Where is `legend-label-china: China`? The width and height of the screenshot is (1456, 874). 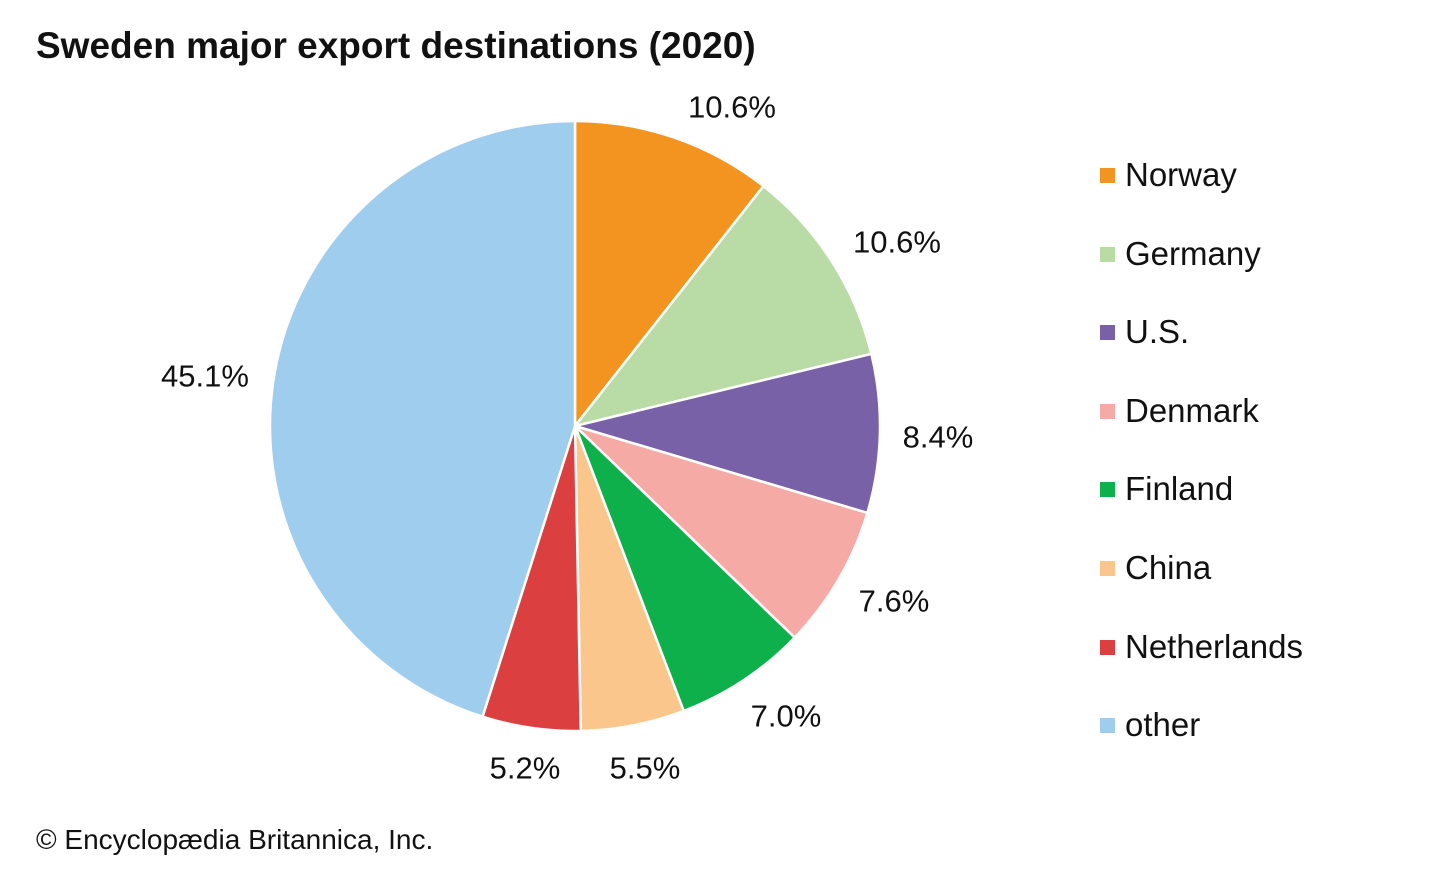
legend-label-china: China is located at coordinates (1168, 567).